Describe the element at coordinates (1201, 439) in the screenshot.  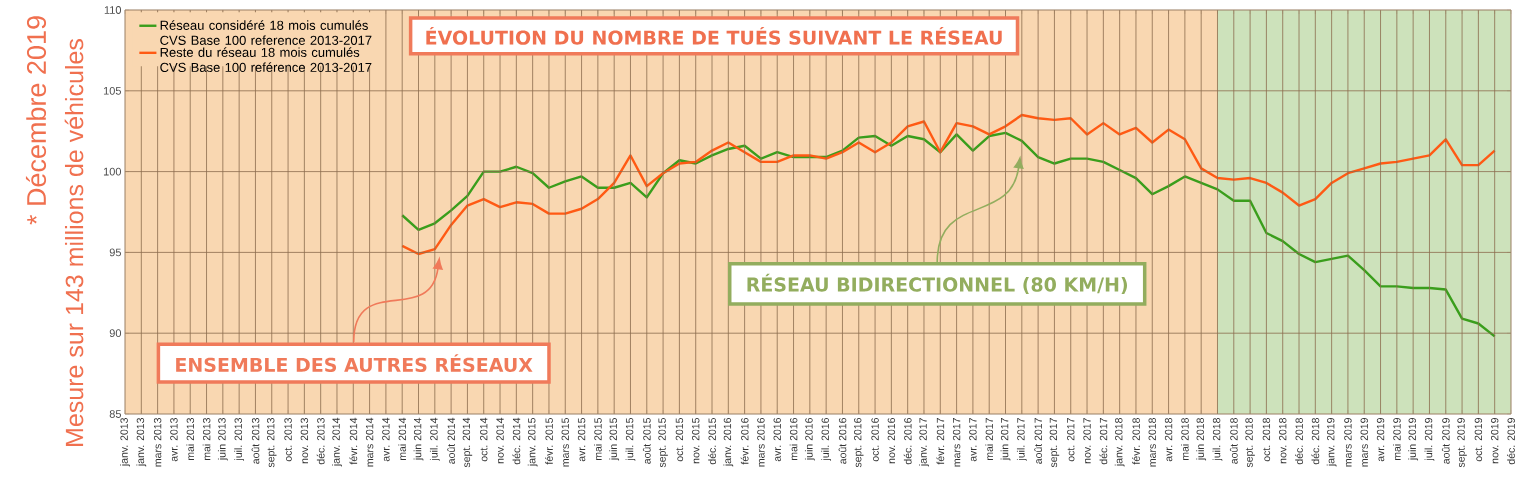
I see `x-tick-label: juin 2018` at that location.